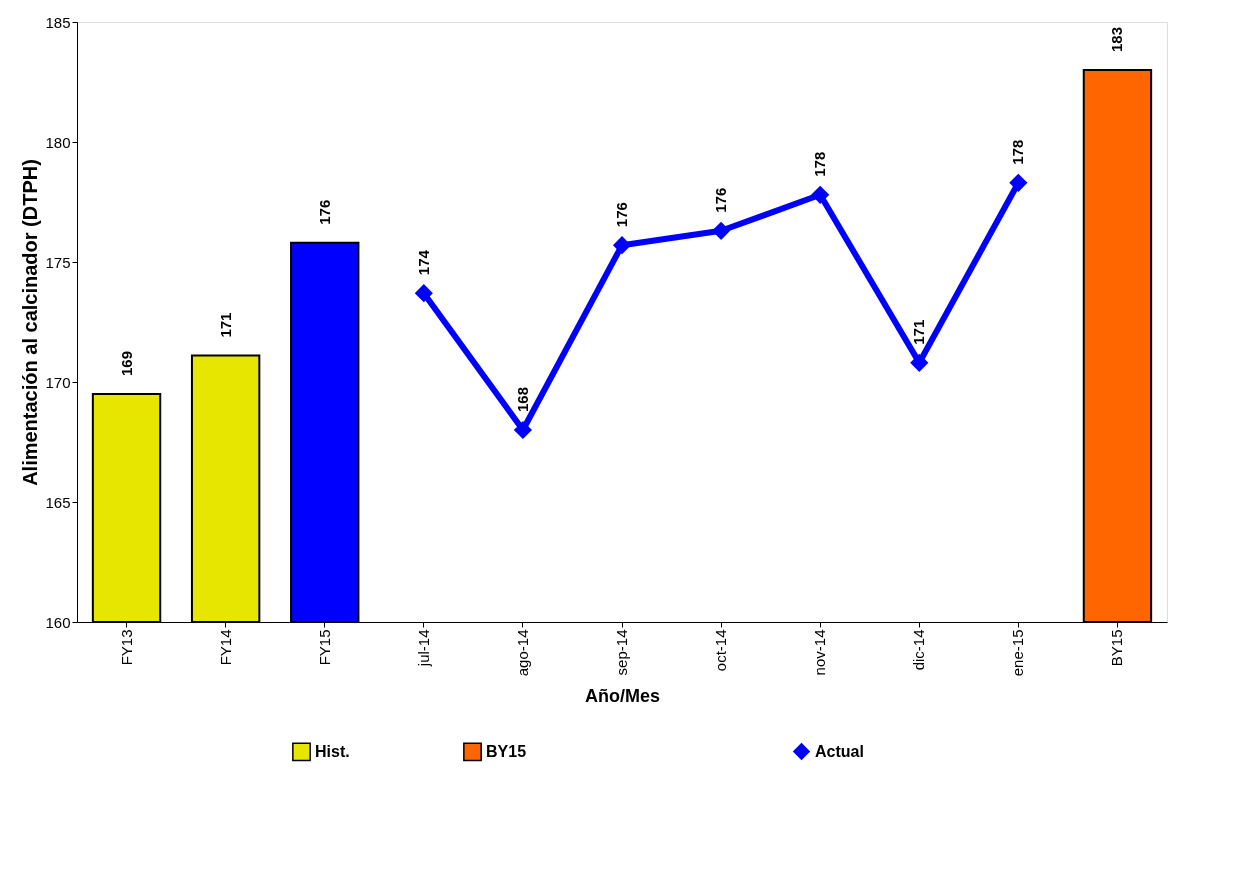 The width and height of the screenshot is (1259, 871). What do you see at coordinates (58, 22) in the screenshot?
I see `y-tick-label: 185` at bounding box center [58, 22].